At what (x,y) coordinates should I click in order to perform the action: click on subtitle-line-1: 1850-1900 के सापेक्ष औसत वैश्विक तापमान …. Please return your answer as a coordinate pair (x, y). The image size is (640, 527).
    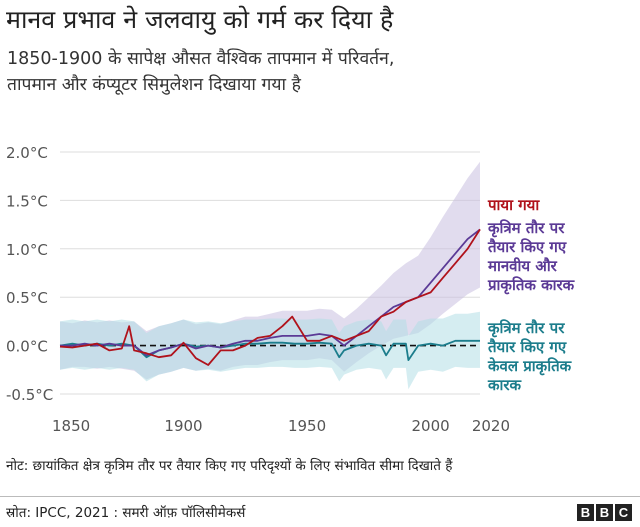
    Looking at the image, I should click on (201, 59).